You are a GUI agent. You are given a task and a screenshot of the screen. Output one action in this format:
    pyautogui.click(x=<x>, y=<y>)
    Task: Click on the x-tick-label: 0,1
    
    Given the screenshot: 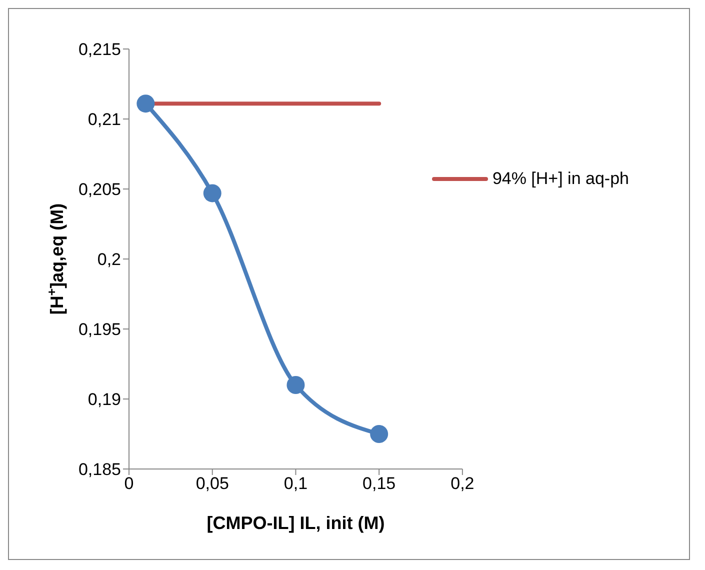 What is the action you would take?
    pyautogui.click(x=296, y=484)
    